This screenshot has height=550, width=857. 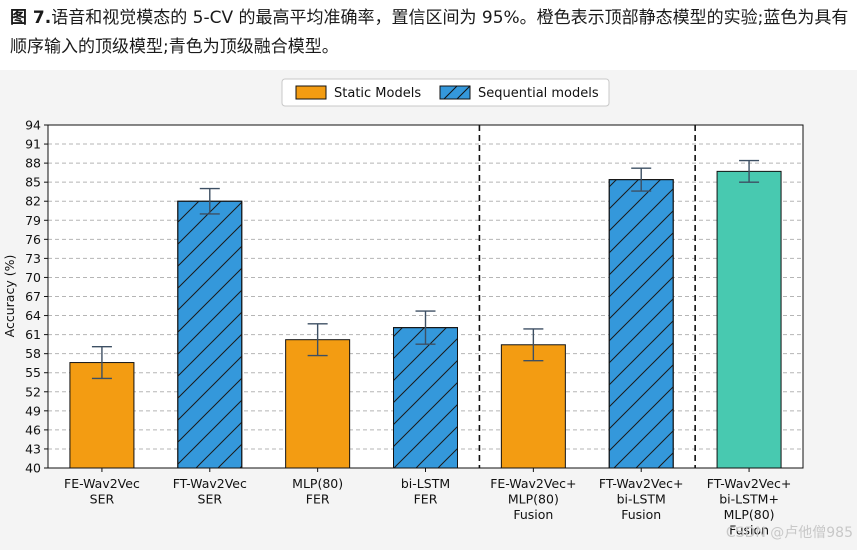 What do you see at coordinates (789, 533) in the screenshot?
I see `watermark: CSDN @卢他僧985` at bounding box center [789, 533].